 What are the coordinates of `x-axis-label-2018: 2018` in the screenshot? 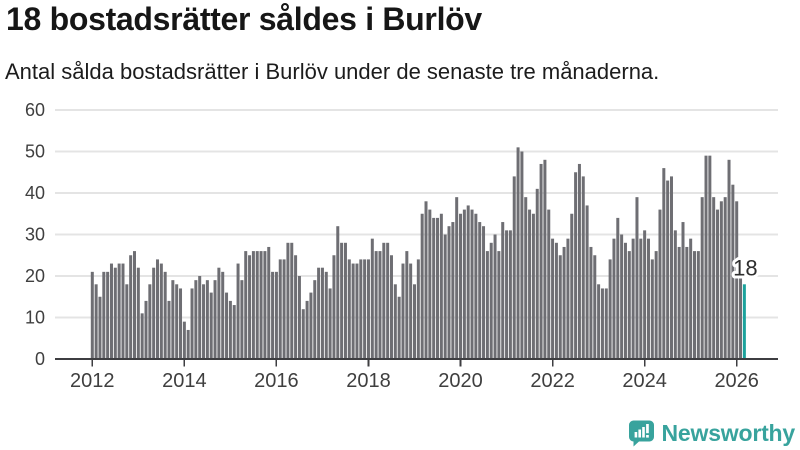 It's located at (368, 381).